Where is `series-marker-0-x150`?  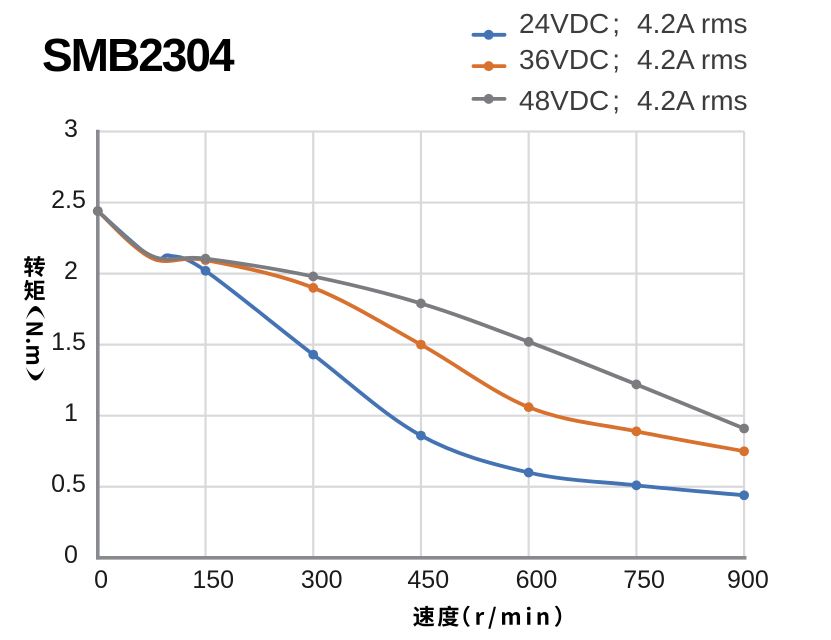 series-marker-0-x150 is located at coordinates (205, 270).